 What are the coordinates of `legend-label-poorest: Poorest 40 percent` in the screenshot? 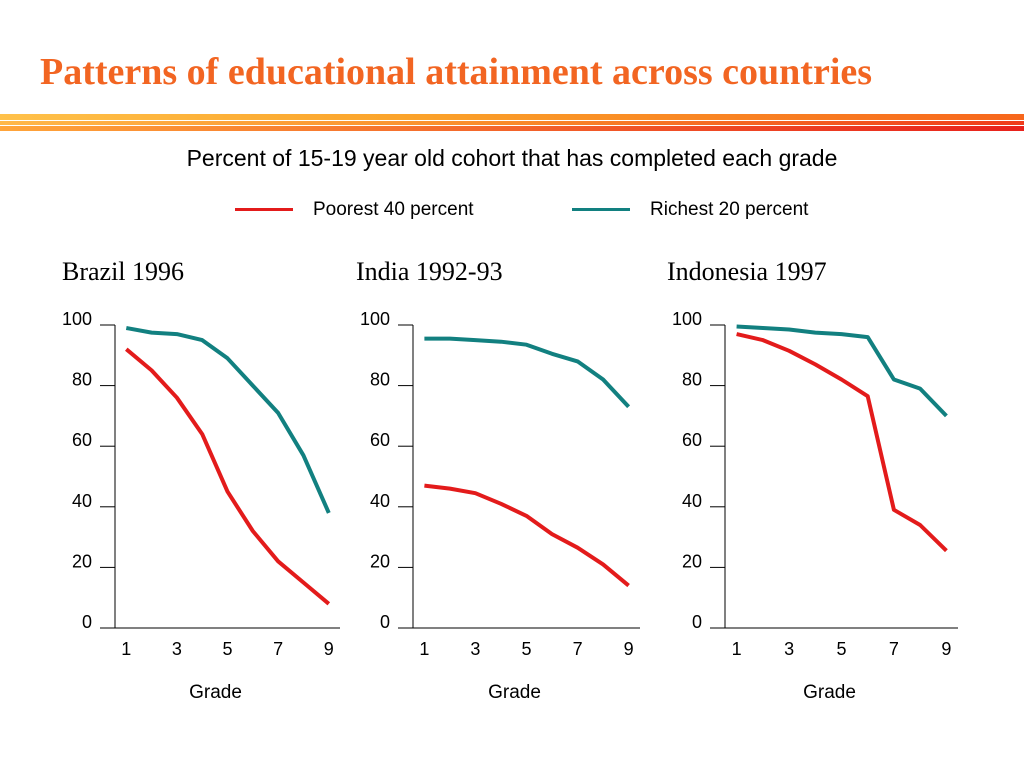 It's located at (393, 209).